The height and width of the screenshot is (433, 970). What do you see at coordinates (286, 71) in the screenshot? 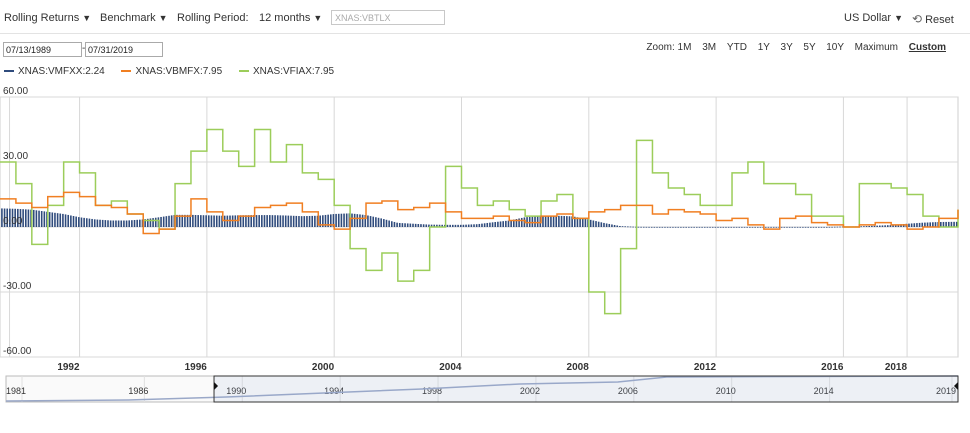
I see `legend-item-vfiax: XNAS:VFIAX:7.95` at bounding box center [286, 71].